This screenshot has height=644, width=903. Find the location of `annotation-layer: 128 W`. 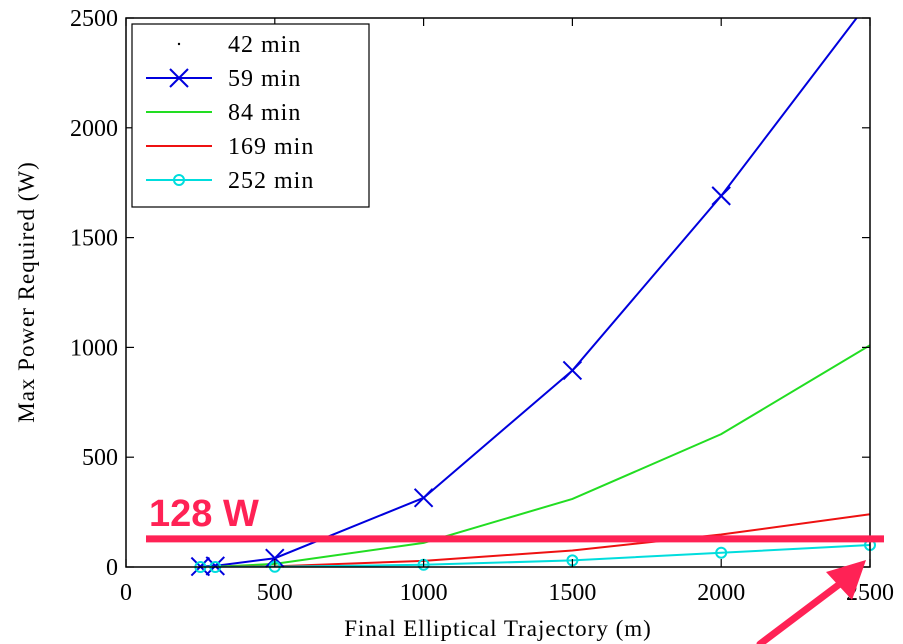

annotation-layer: 128 W is located at coordinates (515, 518).